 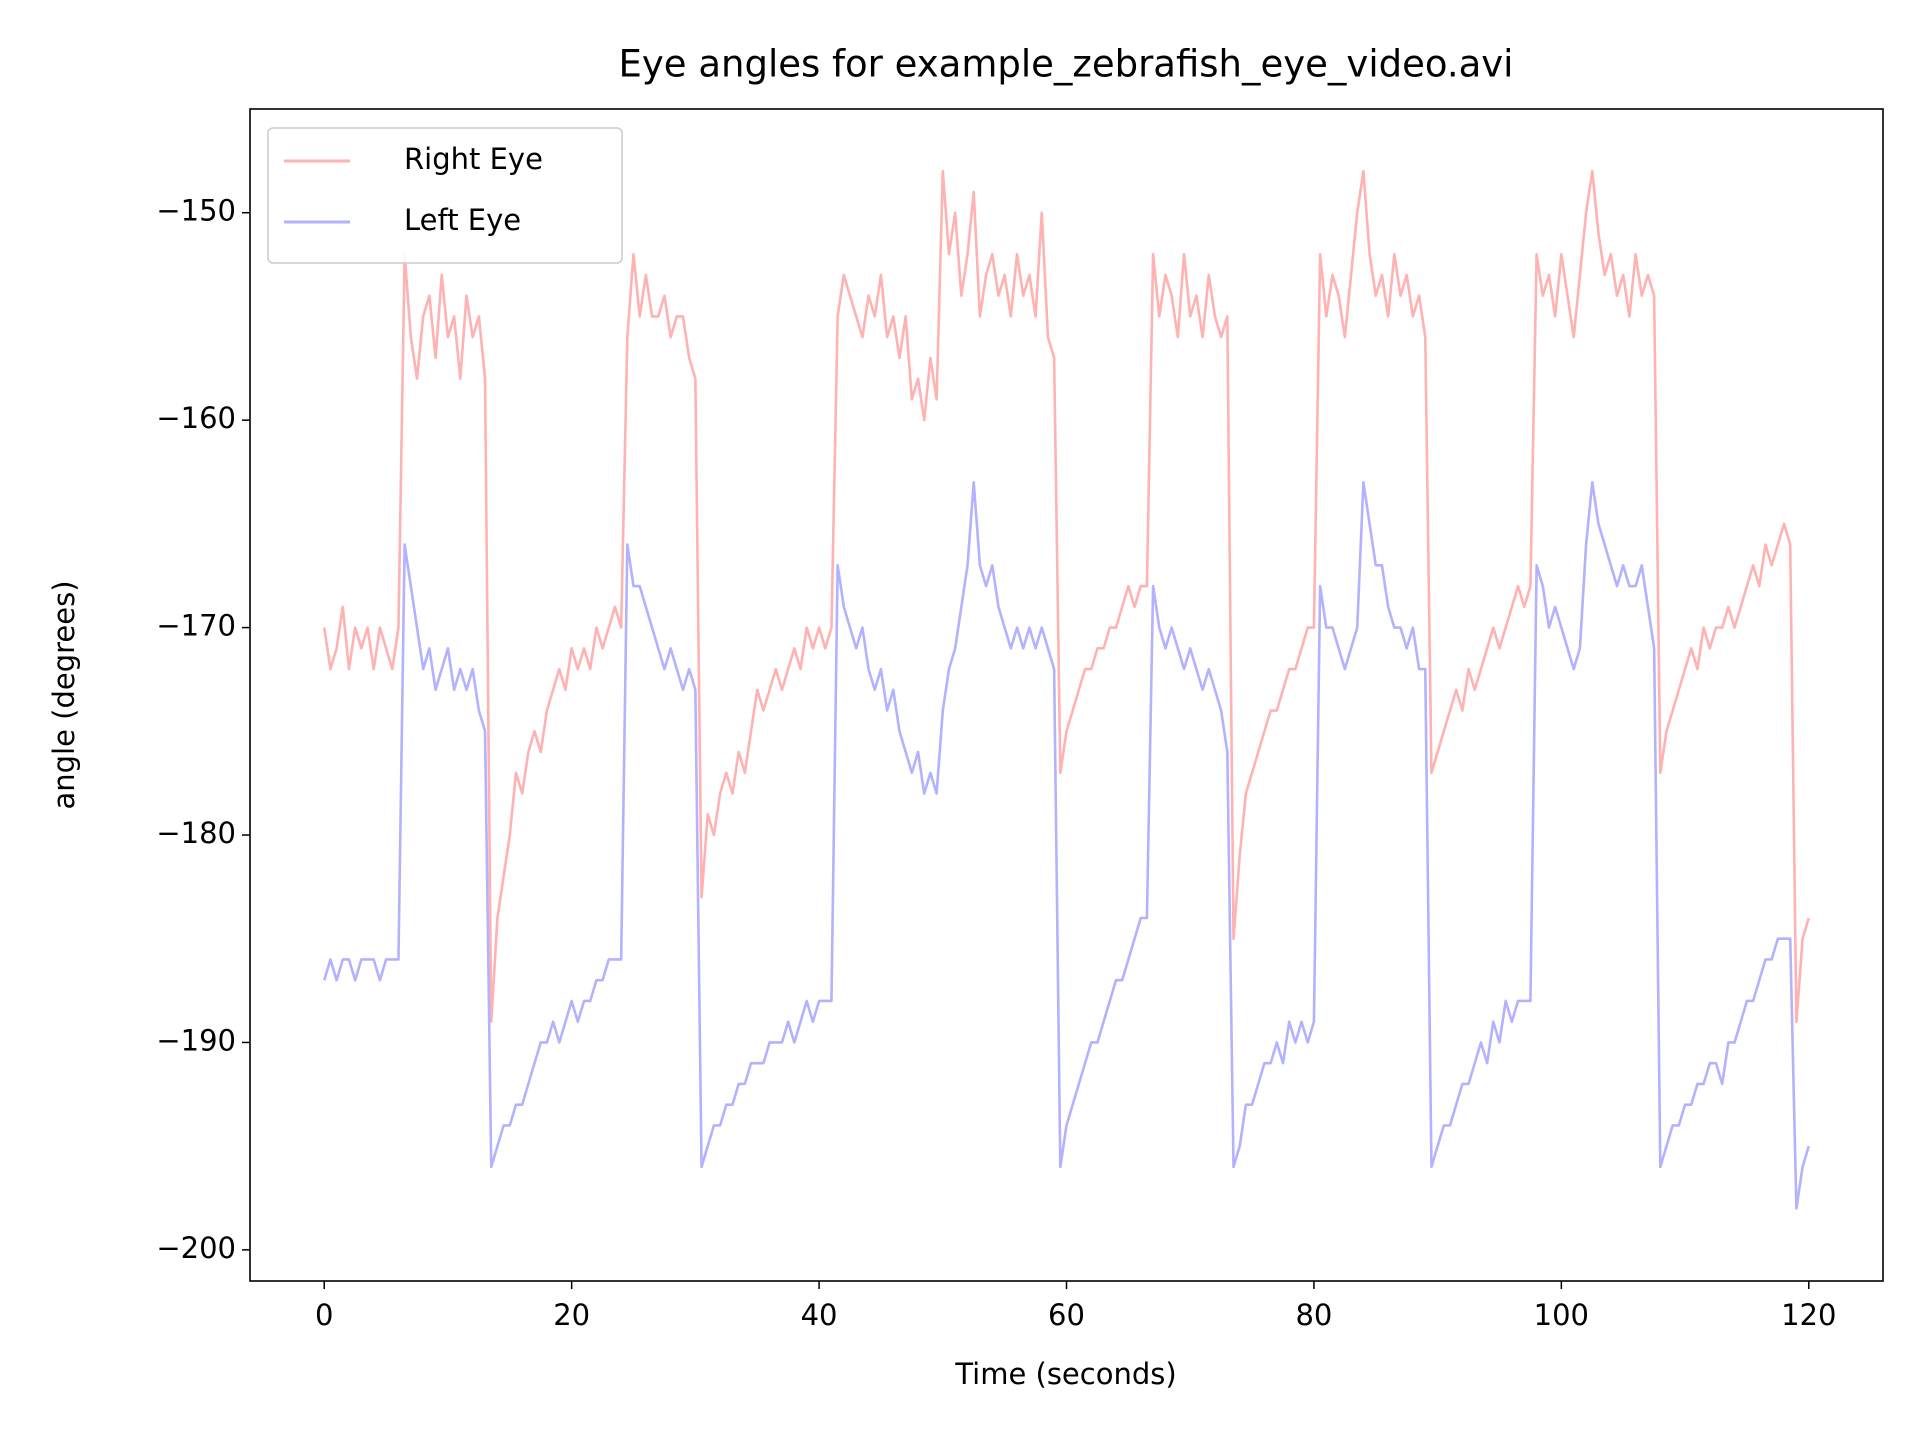 I want to click on x-tick-label: 100, so click(x=1561, y=1315).